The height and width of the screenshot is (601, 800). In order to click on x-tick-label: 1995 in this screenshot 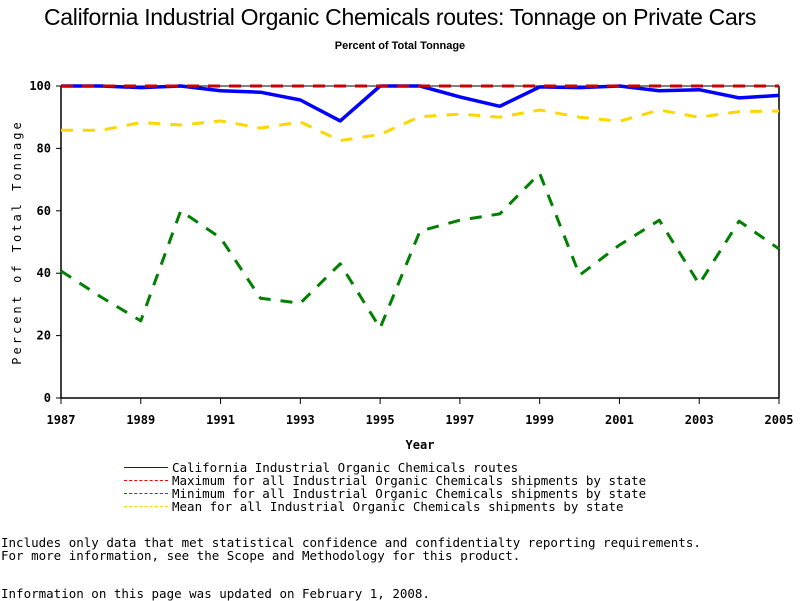, I will do `click(380, 420)`.